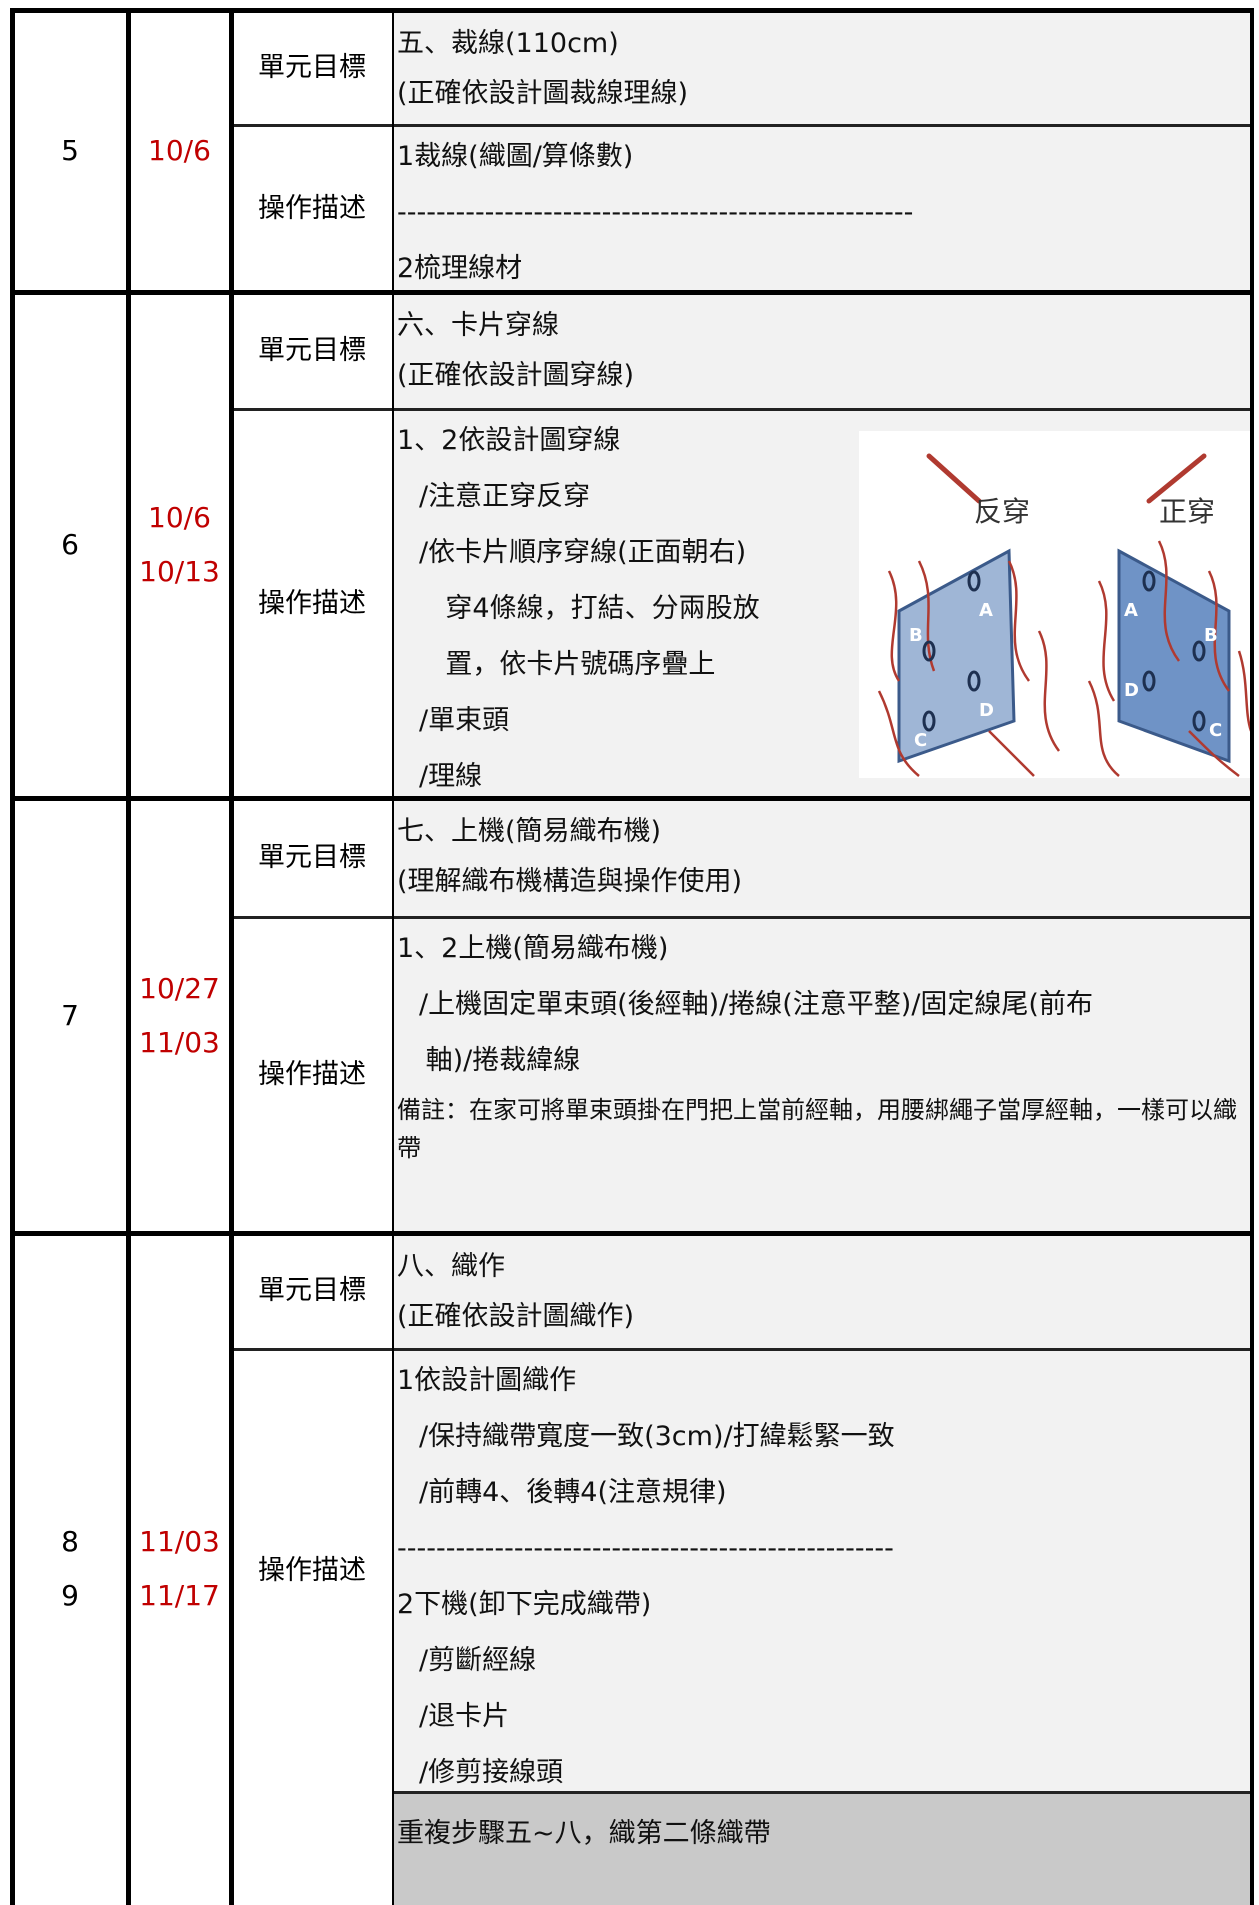  I want to click on goal-line: 六、卡片穿線, so click(478, 325).